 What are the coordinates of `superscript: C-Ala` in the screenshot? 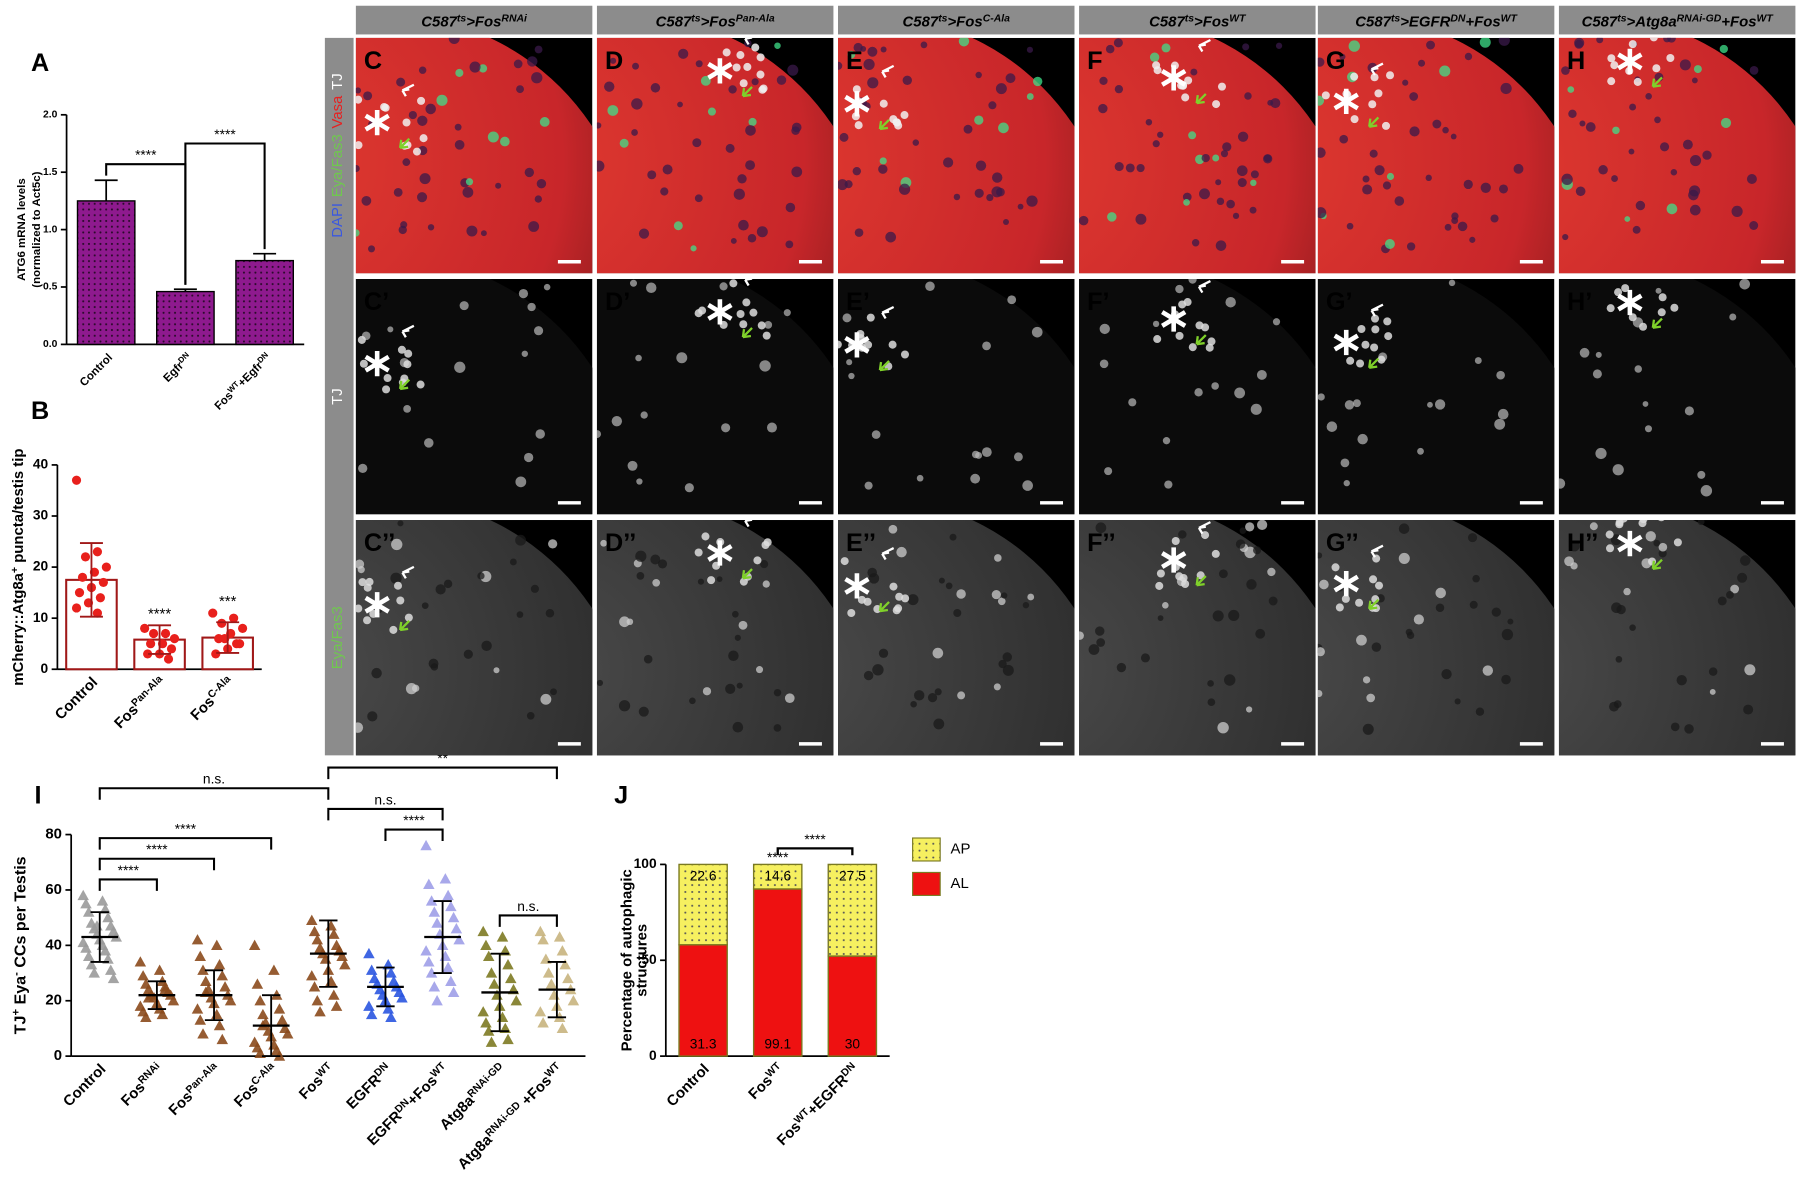 It's located at (996, 18).